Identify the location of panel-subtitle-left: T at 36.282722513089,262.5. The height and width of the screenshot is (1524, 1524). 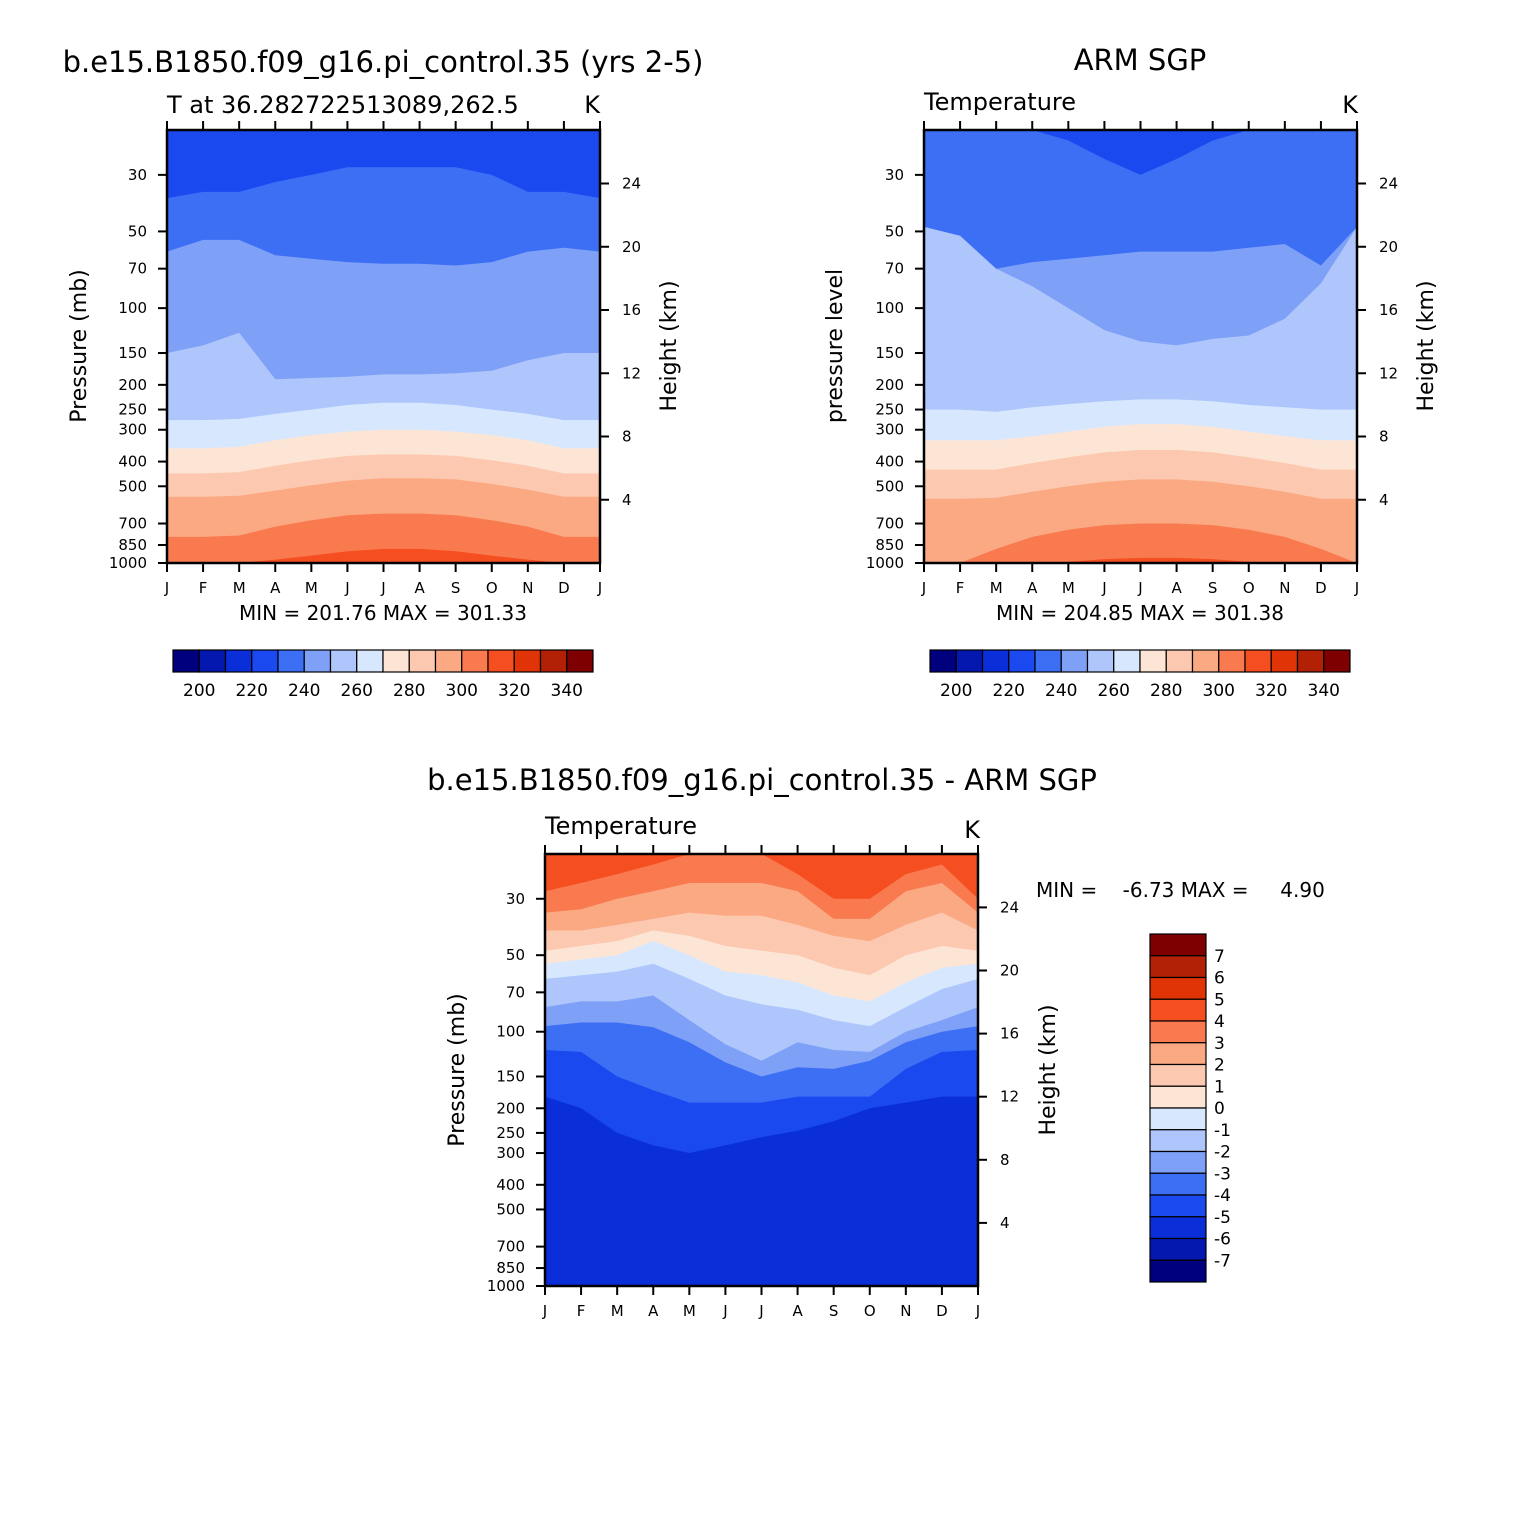
(342, 105).